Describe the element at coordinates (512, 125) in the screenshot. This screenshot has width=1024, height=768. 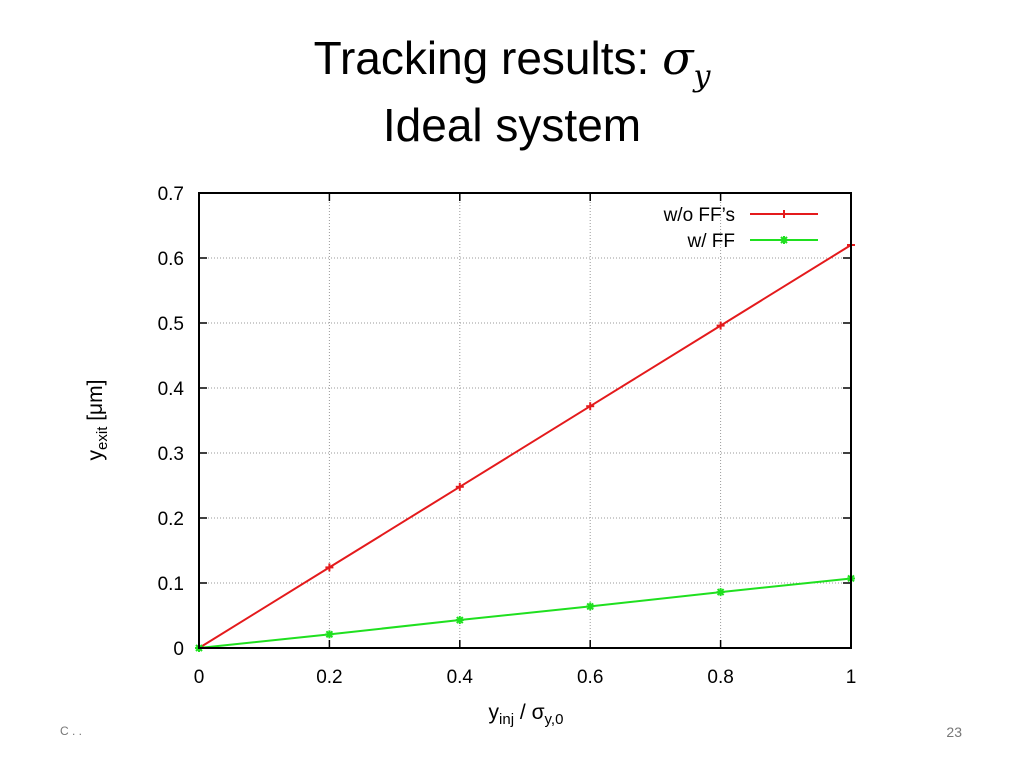
I see `title-line-2: Ideal system` at that location.